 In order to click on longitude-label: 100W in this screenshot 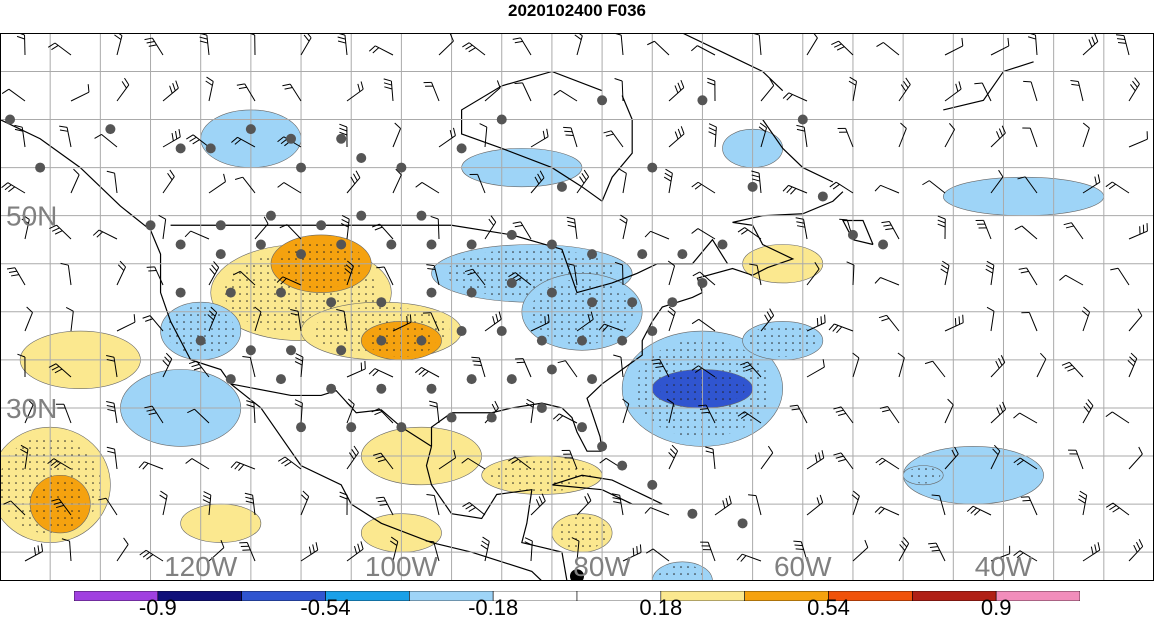, I will do `click(402, 566)`.